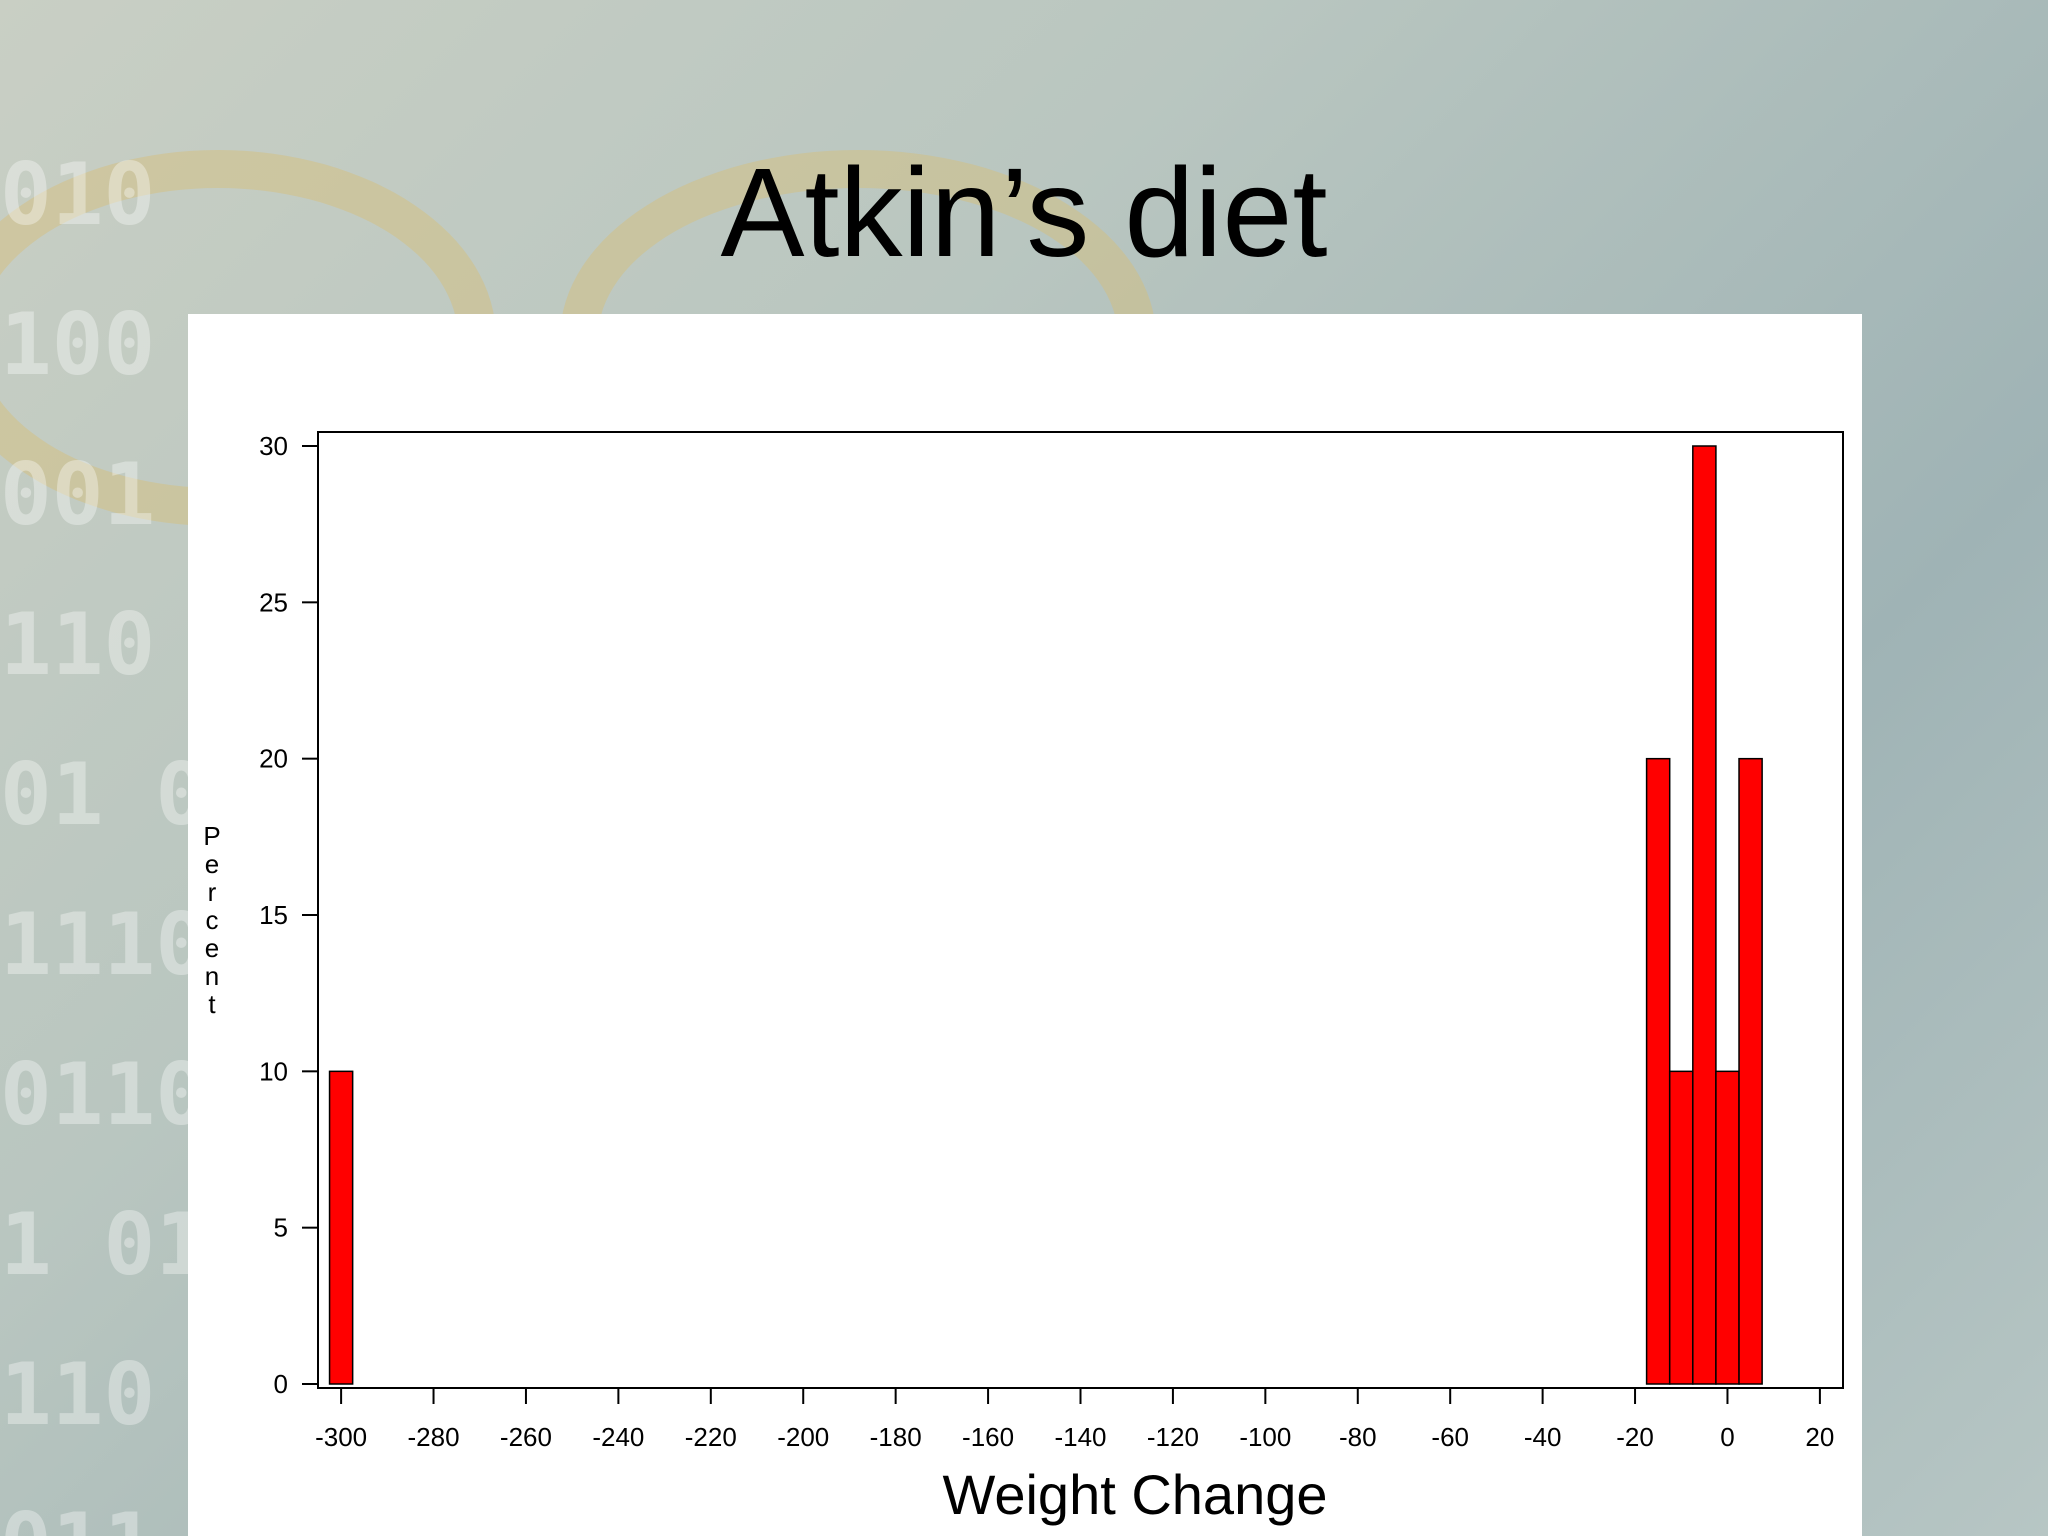 The height and width of the screenshot is (1536, 2048). I want to click on x-tick-label: -240, so click(618, 1437).